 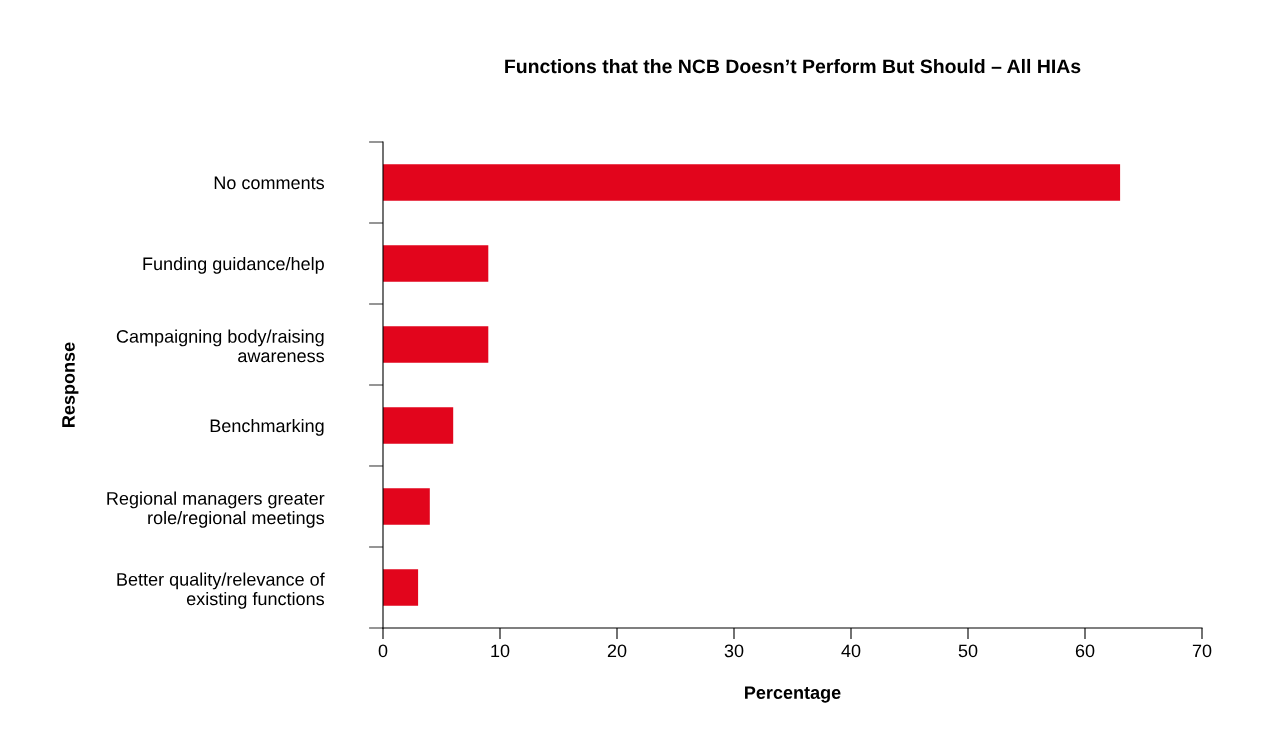 What do you see at coordinates (70, 384) in the screenshot?
I see `y-axis-title: Response` at bounding box center [70, 384].